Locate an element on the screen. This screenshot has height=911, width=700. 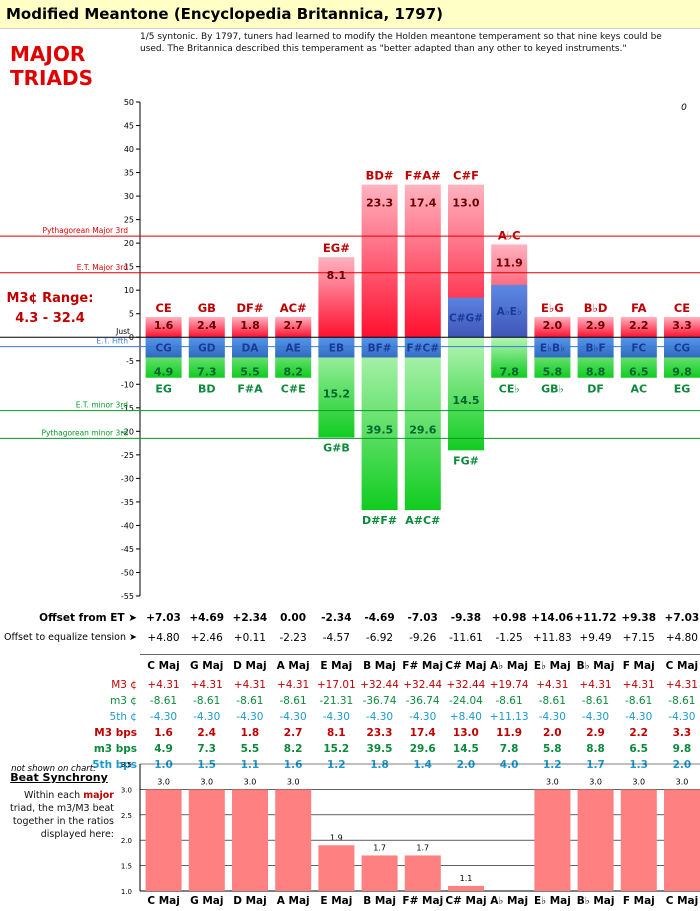
table-cell: 11.9 is located at coordinates (509, 733).